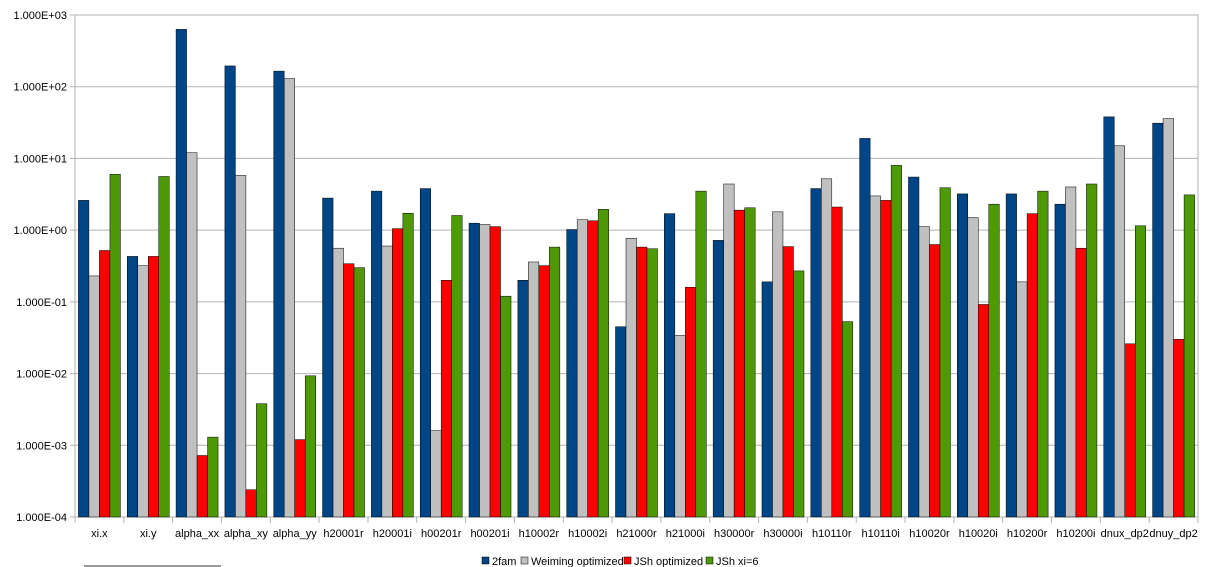 This screenshot has width=1212, height=567. I want to click on x-tick-label: dnux_dp2, so click(1125, 534).